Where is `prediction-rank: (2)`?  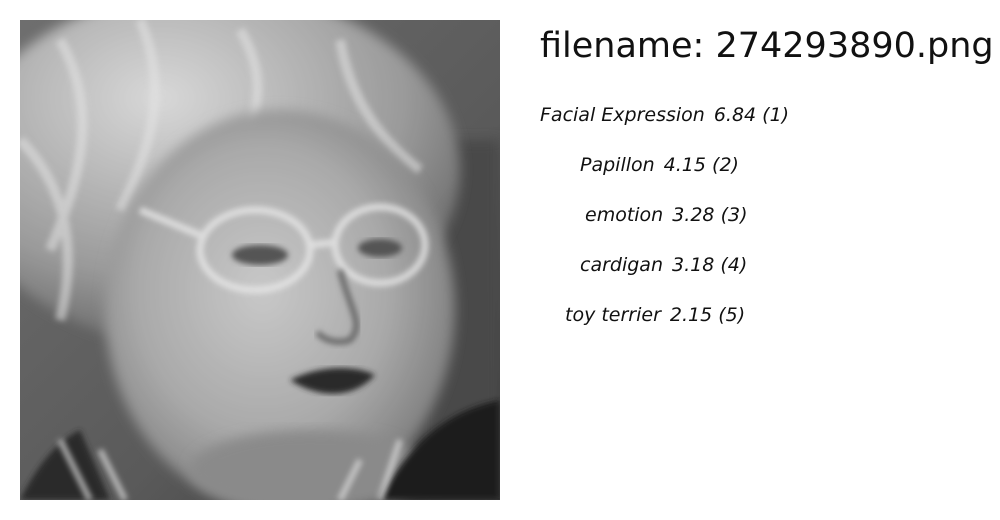
prediction-rank: (2) is located at coordinates (725, 165).